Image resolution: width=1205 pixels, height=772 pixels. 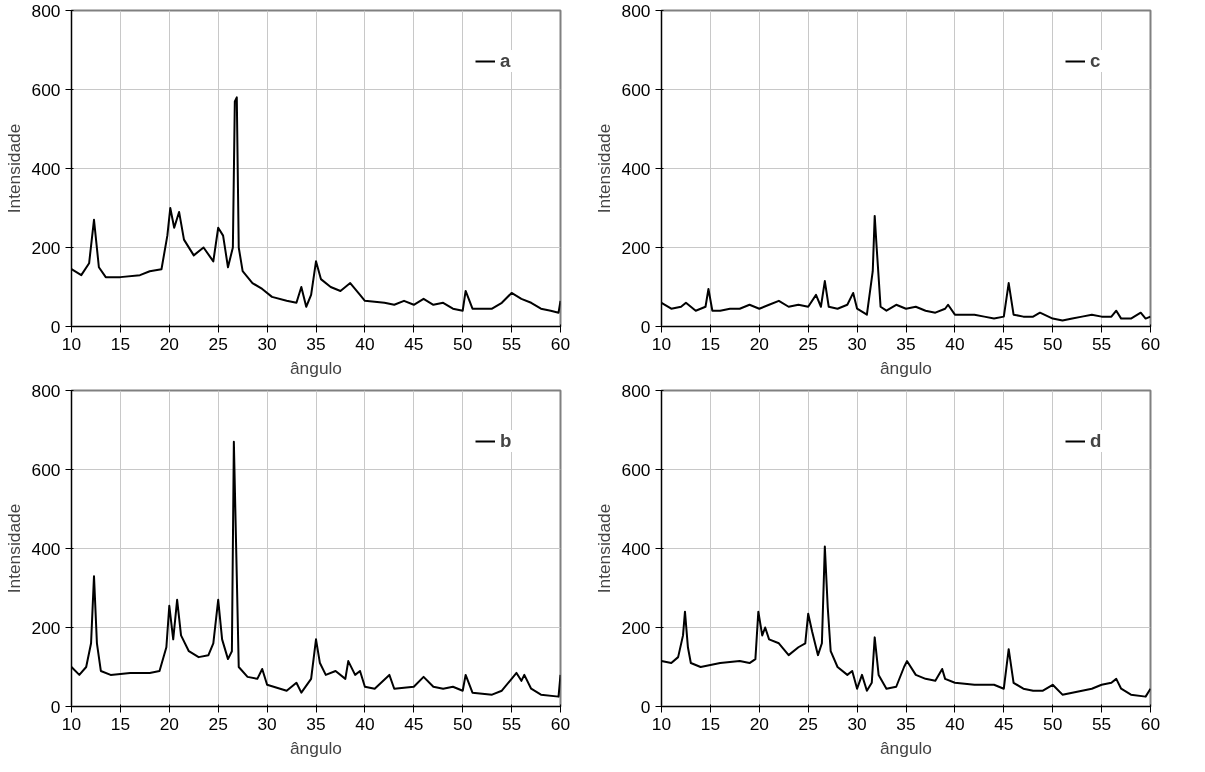 What do you see at coordinates (1096, 441) in the screenshot?
I see `legend-label: d` at bounding box center [1096, 441].